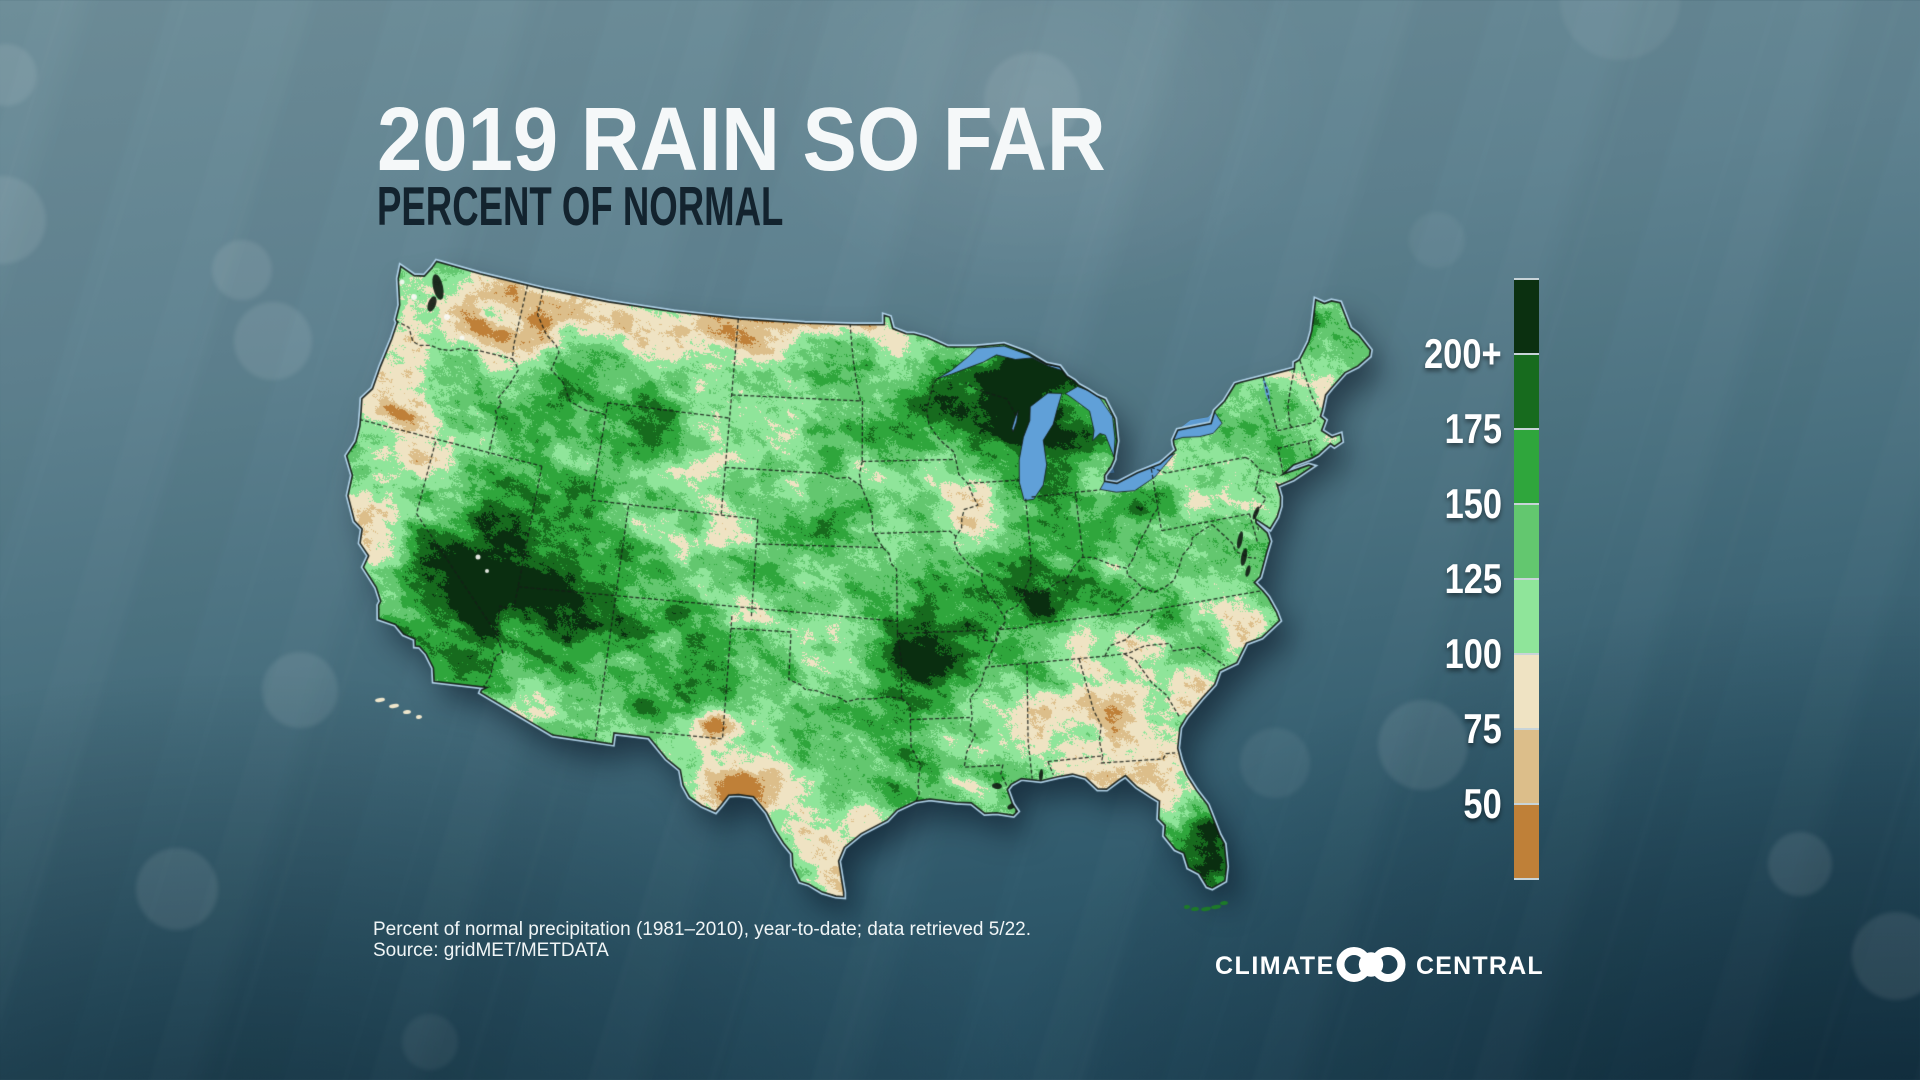 The image size is (1920, 1080). What do you see at coordinates (1275, 966) in the screenshot?
I see `svg-text: CLIMATE` at bounding box center [1275, 966].